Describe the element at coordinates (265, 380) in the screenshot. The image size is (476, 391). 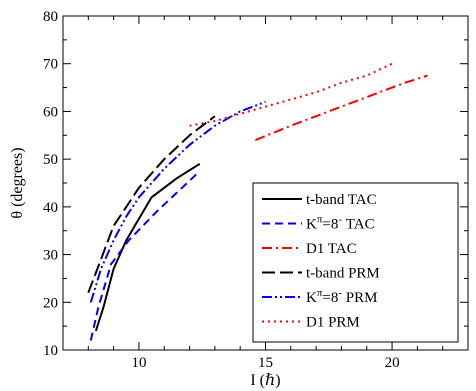
I see `x-axis-label: I (ℏ)` at that location.